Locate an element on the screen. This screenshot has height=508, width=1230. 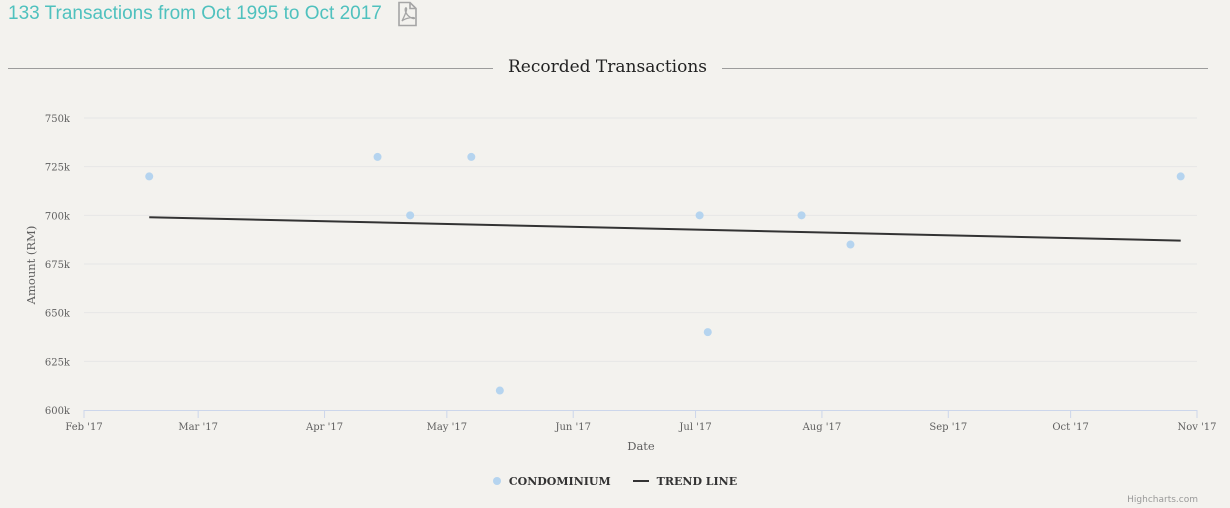
heading-divider-left is located at coordinates (250, 68).